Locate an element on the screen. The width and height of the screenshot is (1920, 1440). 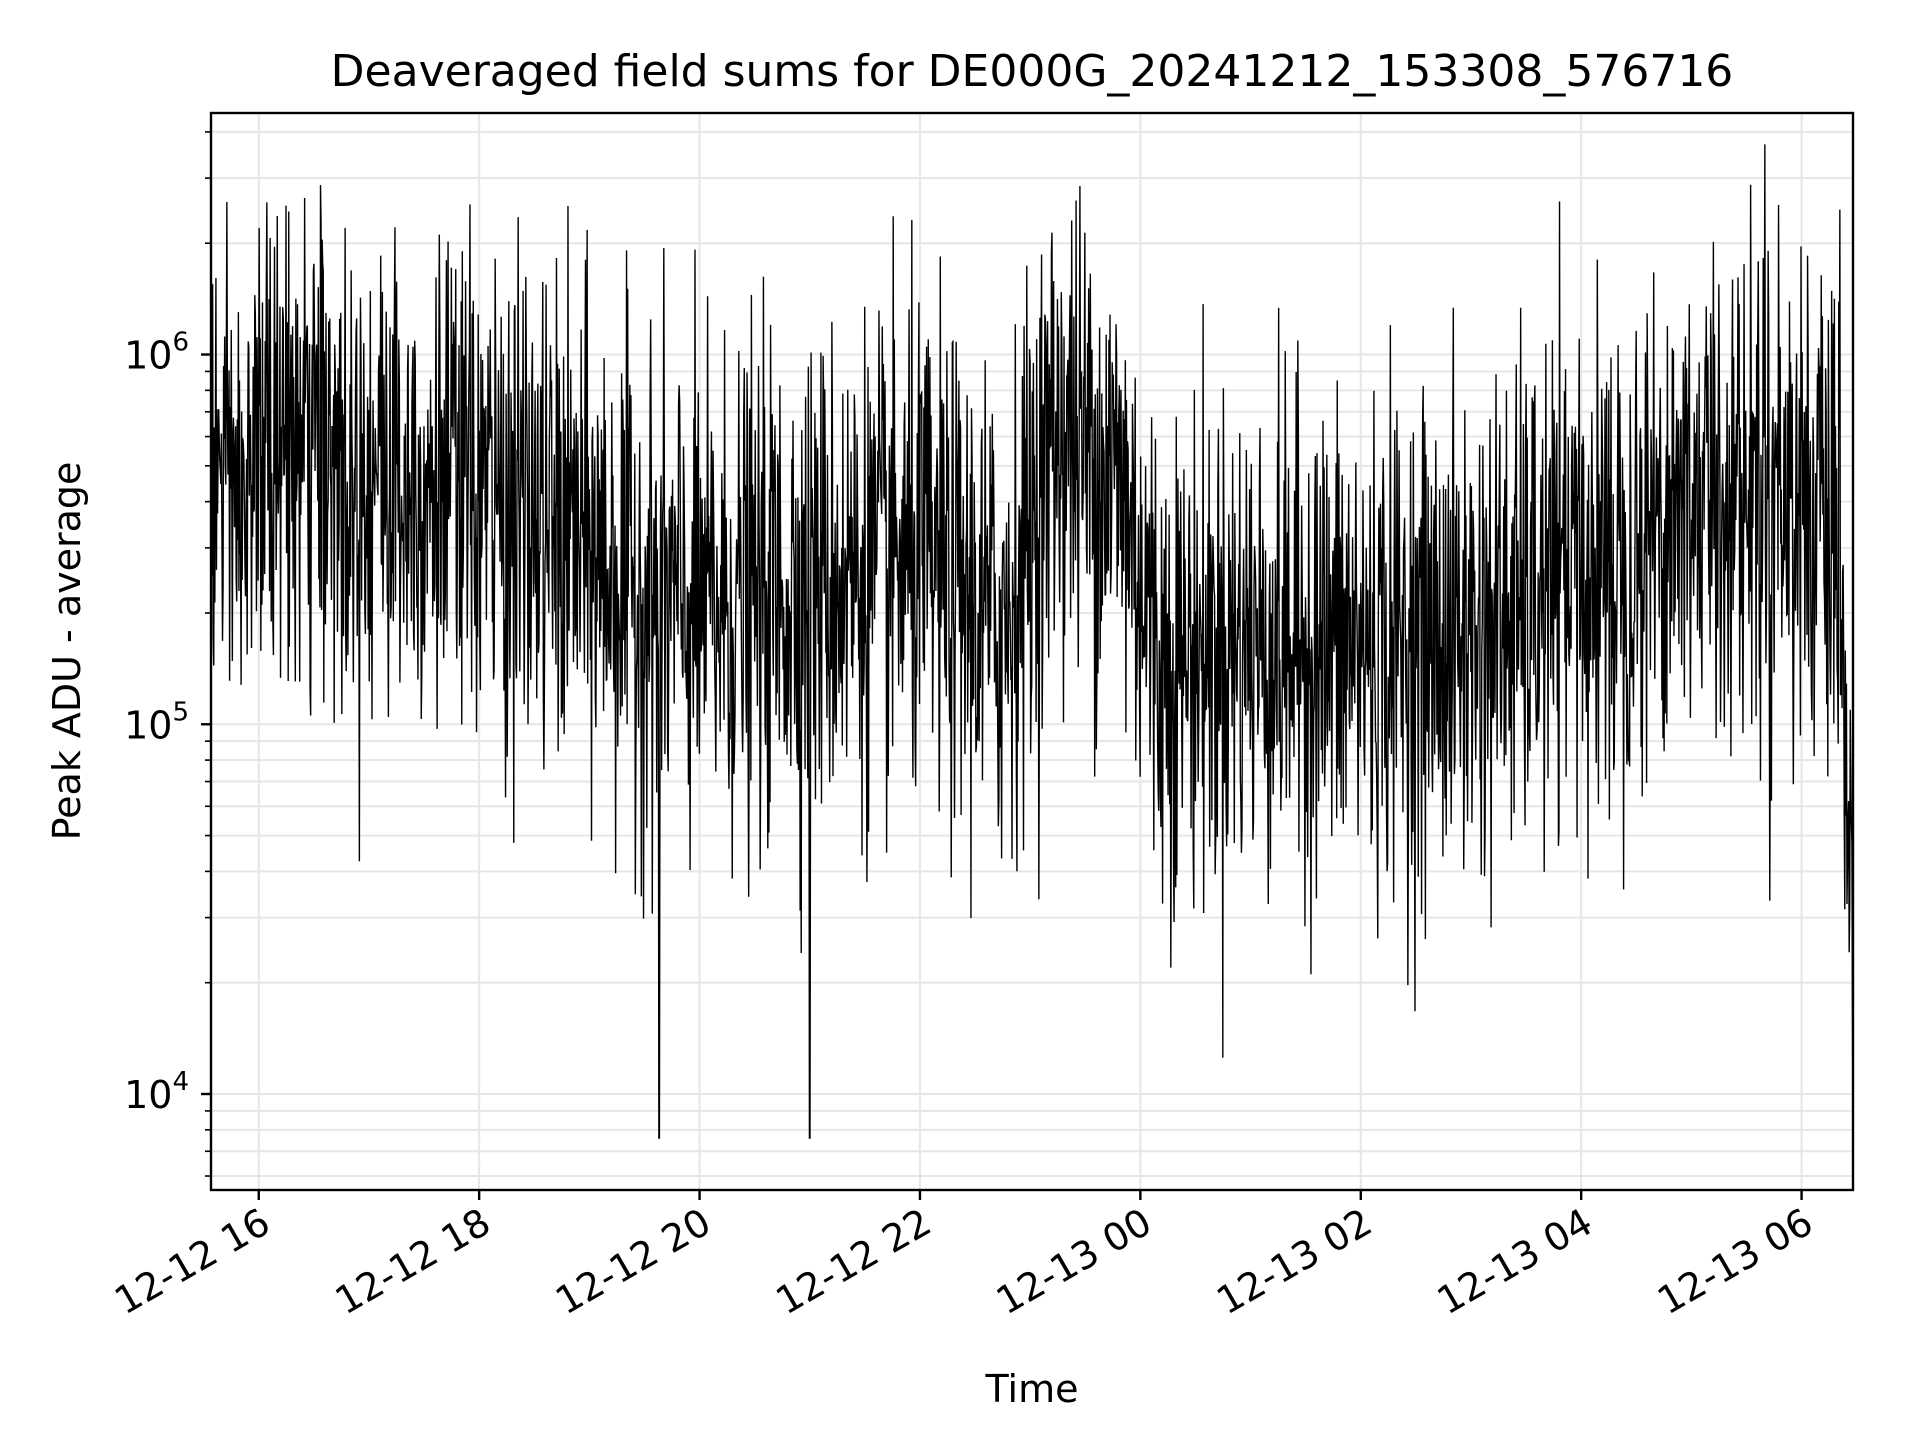
x-tick-label: 12-13 06 is located at coordinates (1735, 1262).